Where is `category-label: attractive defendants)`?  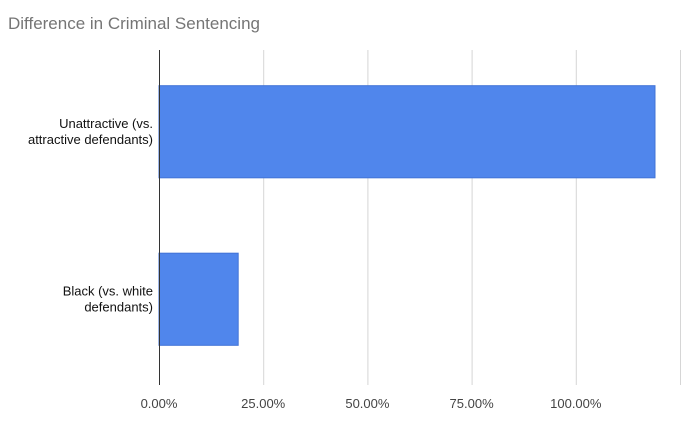 category-label: attractive defendants) is located at coordinates (90, 139).